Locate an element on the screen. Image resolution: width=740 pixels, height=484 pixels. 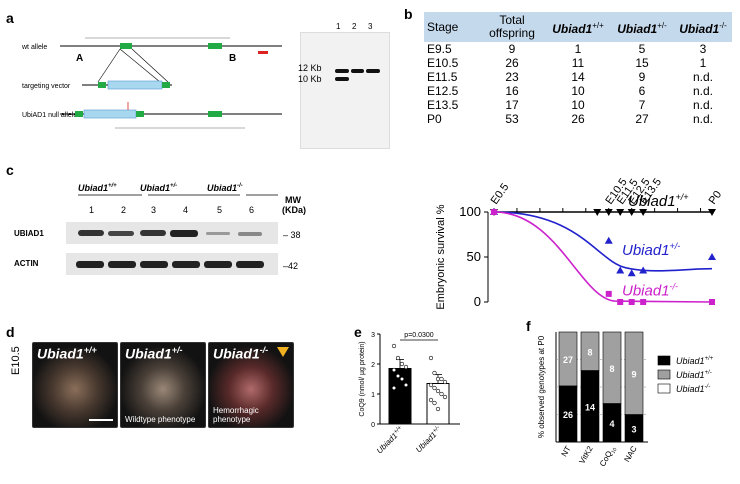
table-cell: 23 is located at coordinates (512, 77).